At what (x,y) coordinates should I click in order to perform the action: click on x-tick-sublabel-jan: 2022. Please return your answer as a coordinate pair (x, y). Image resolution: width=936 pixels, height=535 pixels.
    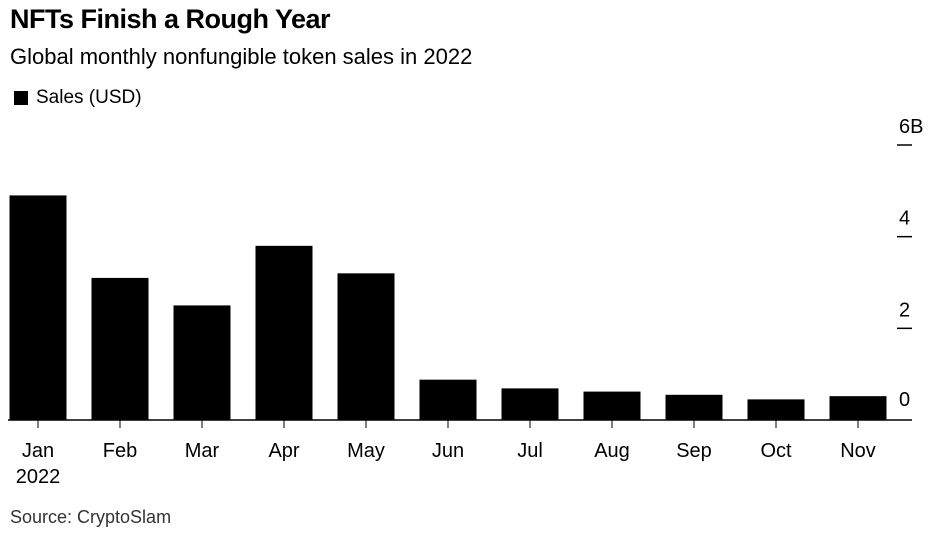
    Looking at the image, I should click on (38, 477).